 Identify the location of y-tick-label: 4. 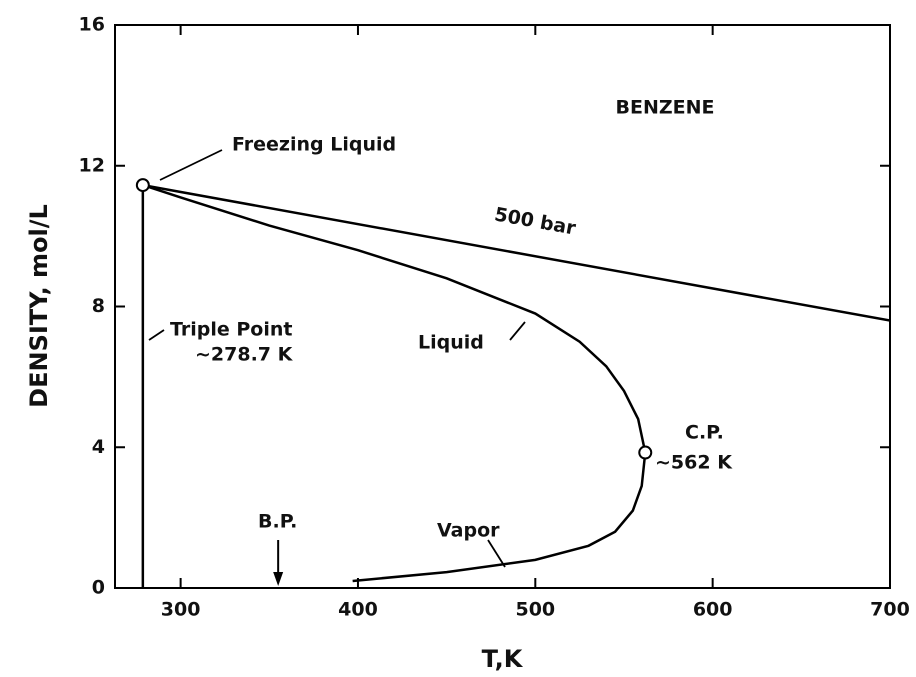
(98, 447).